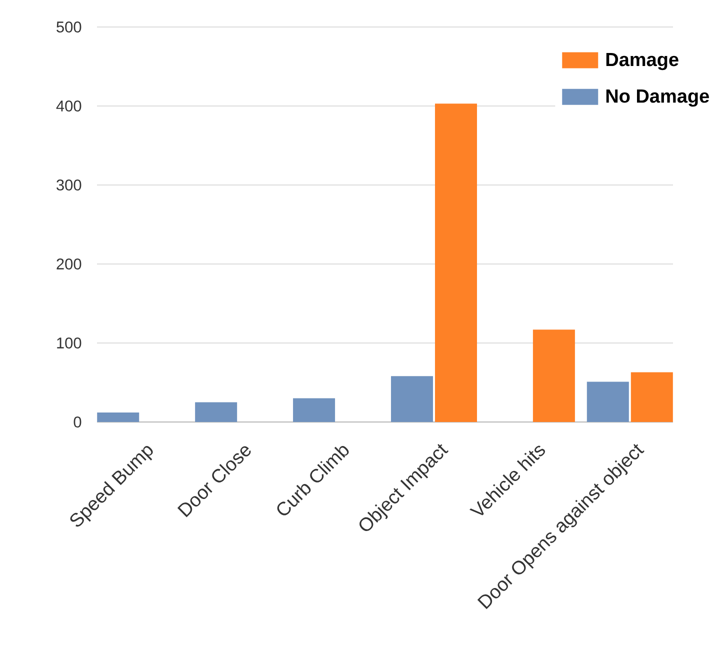  What do you see at coordinates (69, 185) in the screenshot?
I see `y-tick-label: 300` at bounding box center [69, 185].